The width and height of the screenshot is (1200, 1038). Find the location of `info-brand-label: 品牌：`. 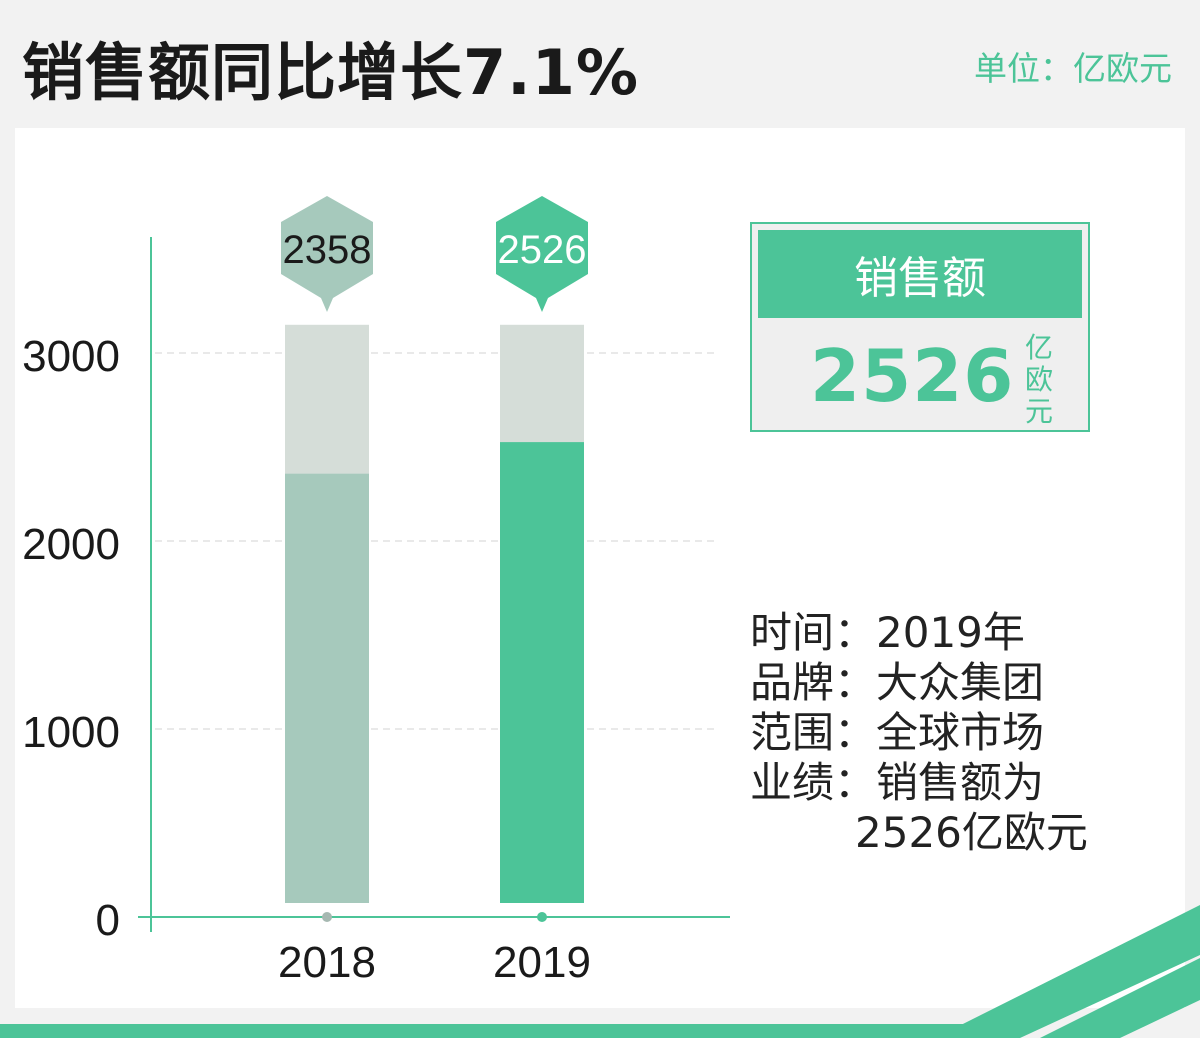

info-brand-label: 品牌： is located at coordinates (813, 682).